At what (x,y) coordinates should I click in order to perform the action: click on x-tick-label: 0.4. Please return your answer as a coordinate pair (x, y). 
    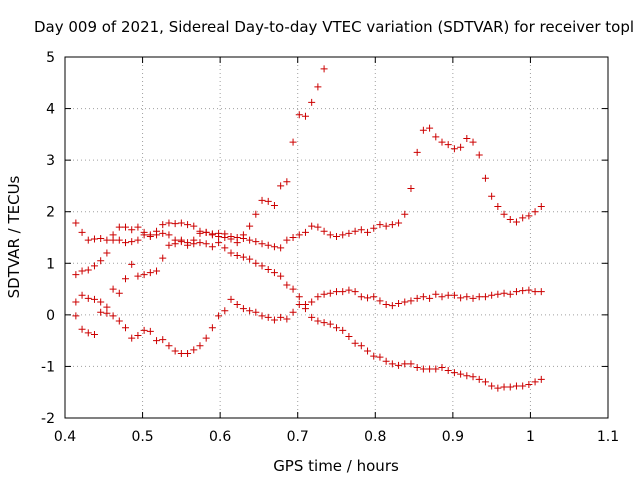
    Looking at the image, I should click on (65, 437).